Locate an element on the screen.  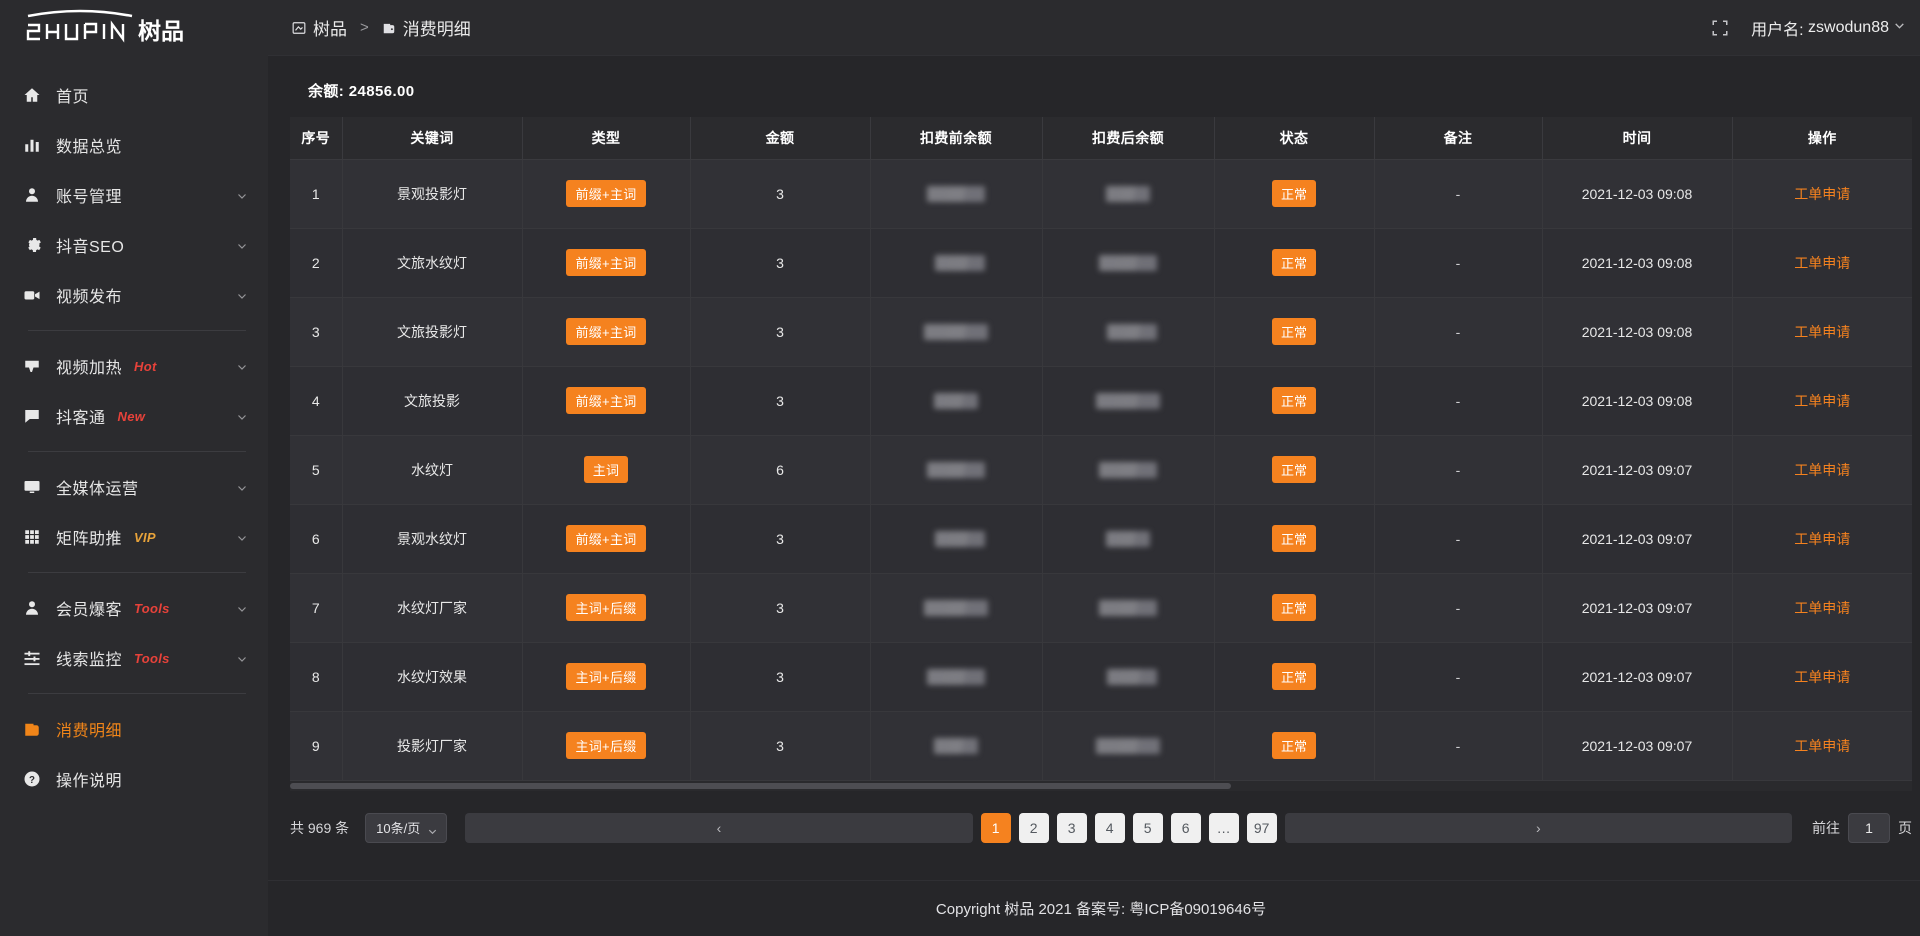
cell-index: 4 is located at coordinates (316, 401).